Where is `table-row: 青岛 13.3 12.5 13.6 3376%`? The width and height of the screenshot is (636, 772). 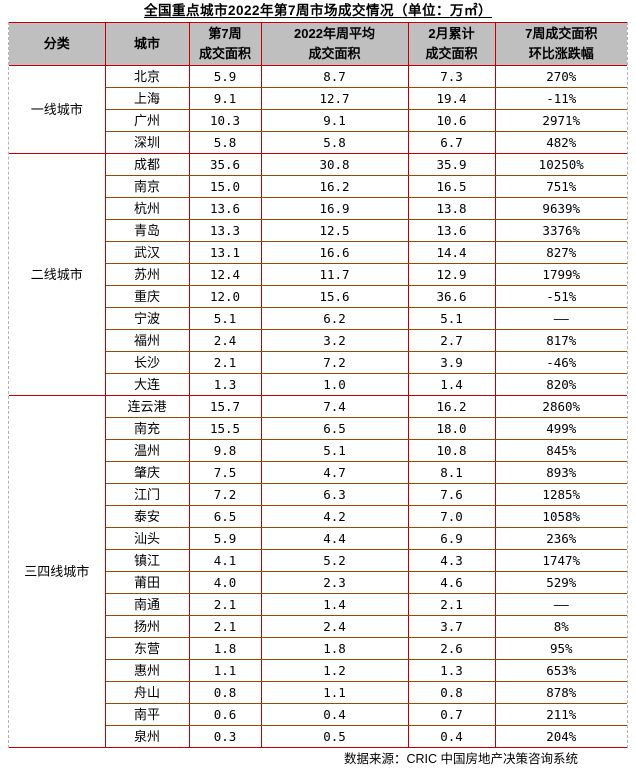 table-row: 青岛 13.3 12.5 13.6 3376% is located at coordinates (318, 230).